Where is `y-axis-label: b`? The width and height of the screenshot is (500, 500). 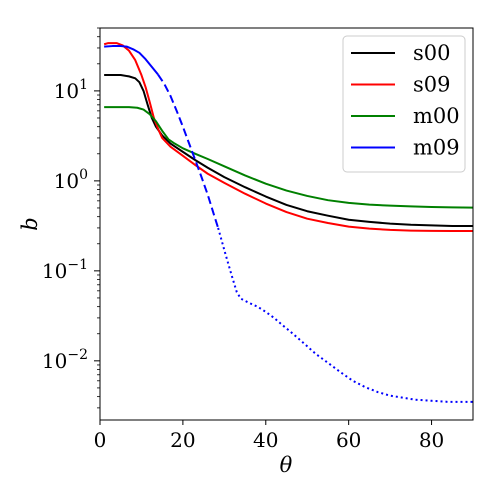 y-axis-label: b is located at coordinates (30, 223).